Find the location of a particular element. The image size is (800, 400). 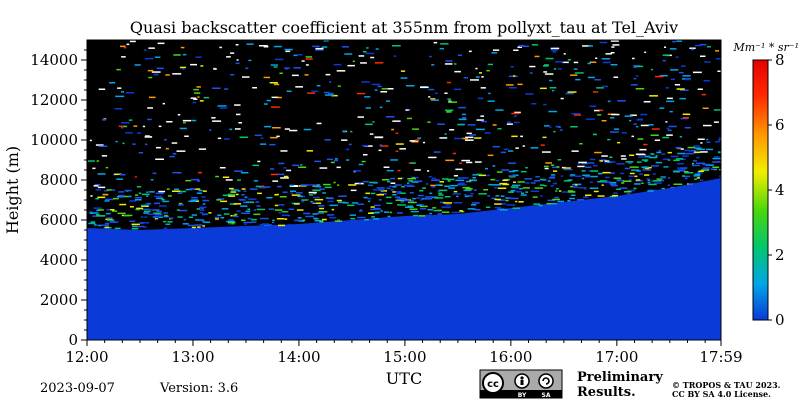

y-tick-label: 10000 is located at coordinates (54, 140).